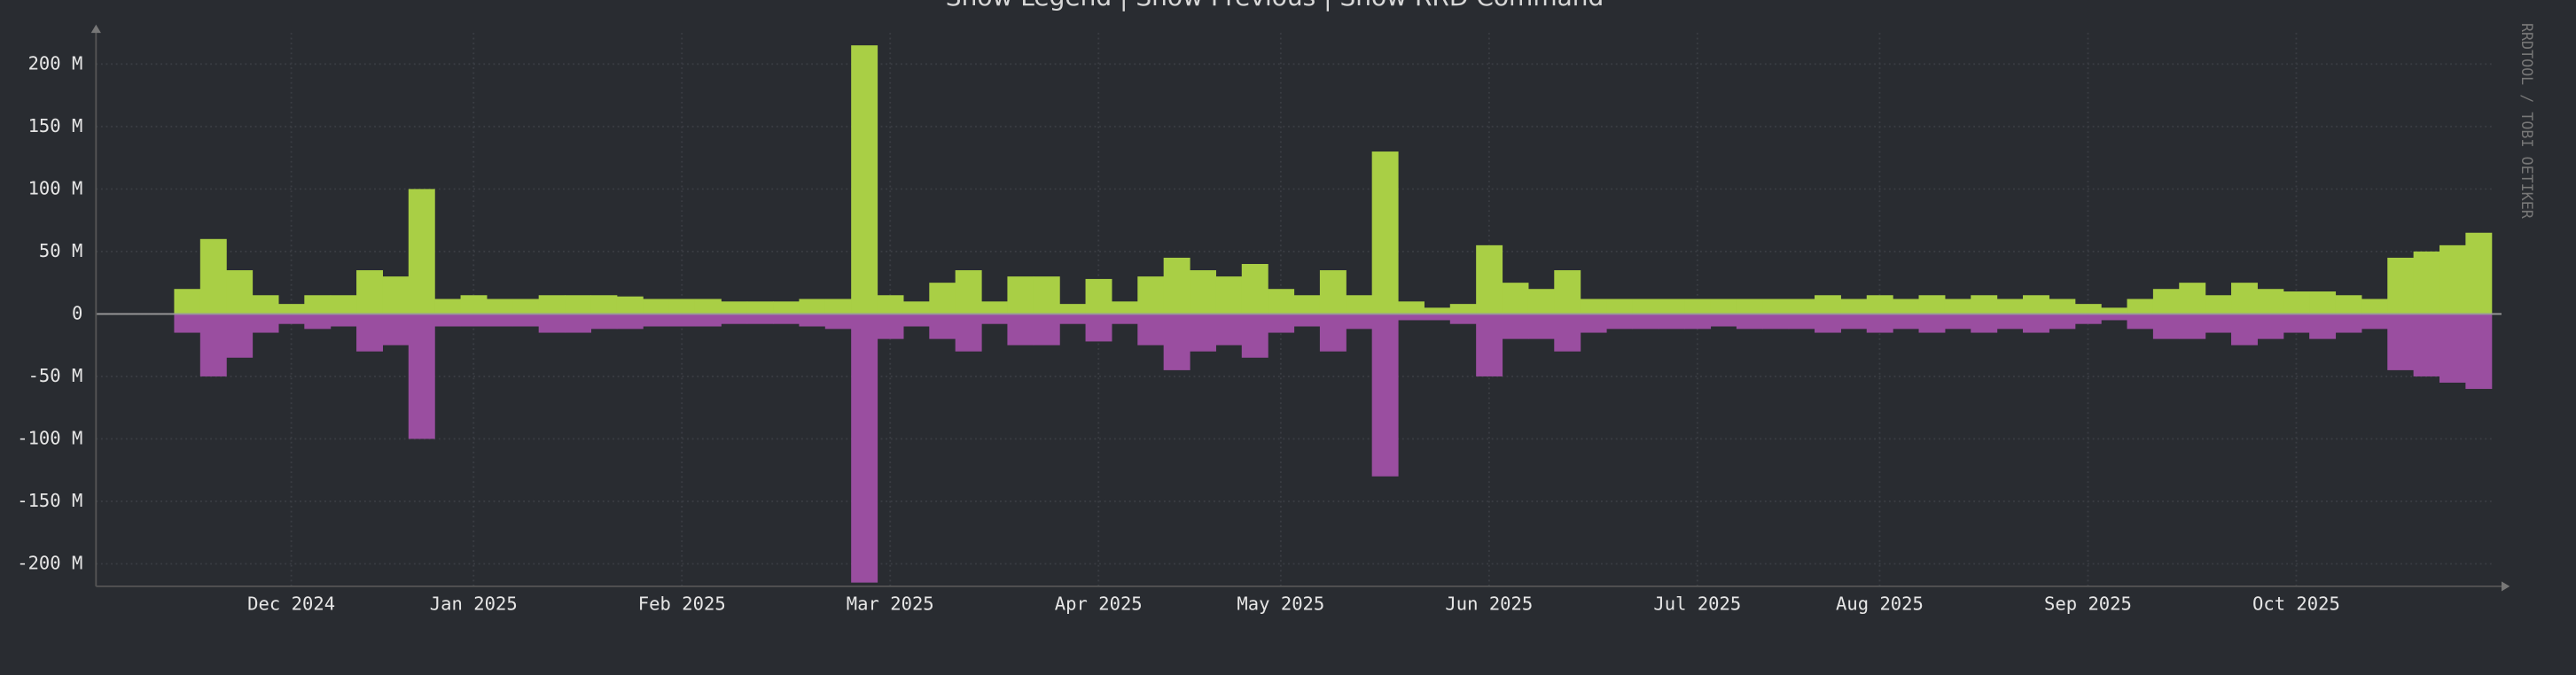 This screenshot has height=675, width=2576. Describe the element at coordinates (2088, 603) in the screenshot. I see `x-tick-label: Sep 2025` at that location.